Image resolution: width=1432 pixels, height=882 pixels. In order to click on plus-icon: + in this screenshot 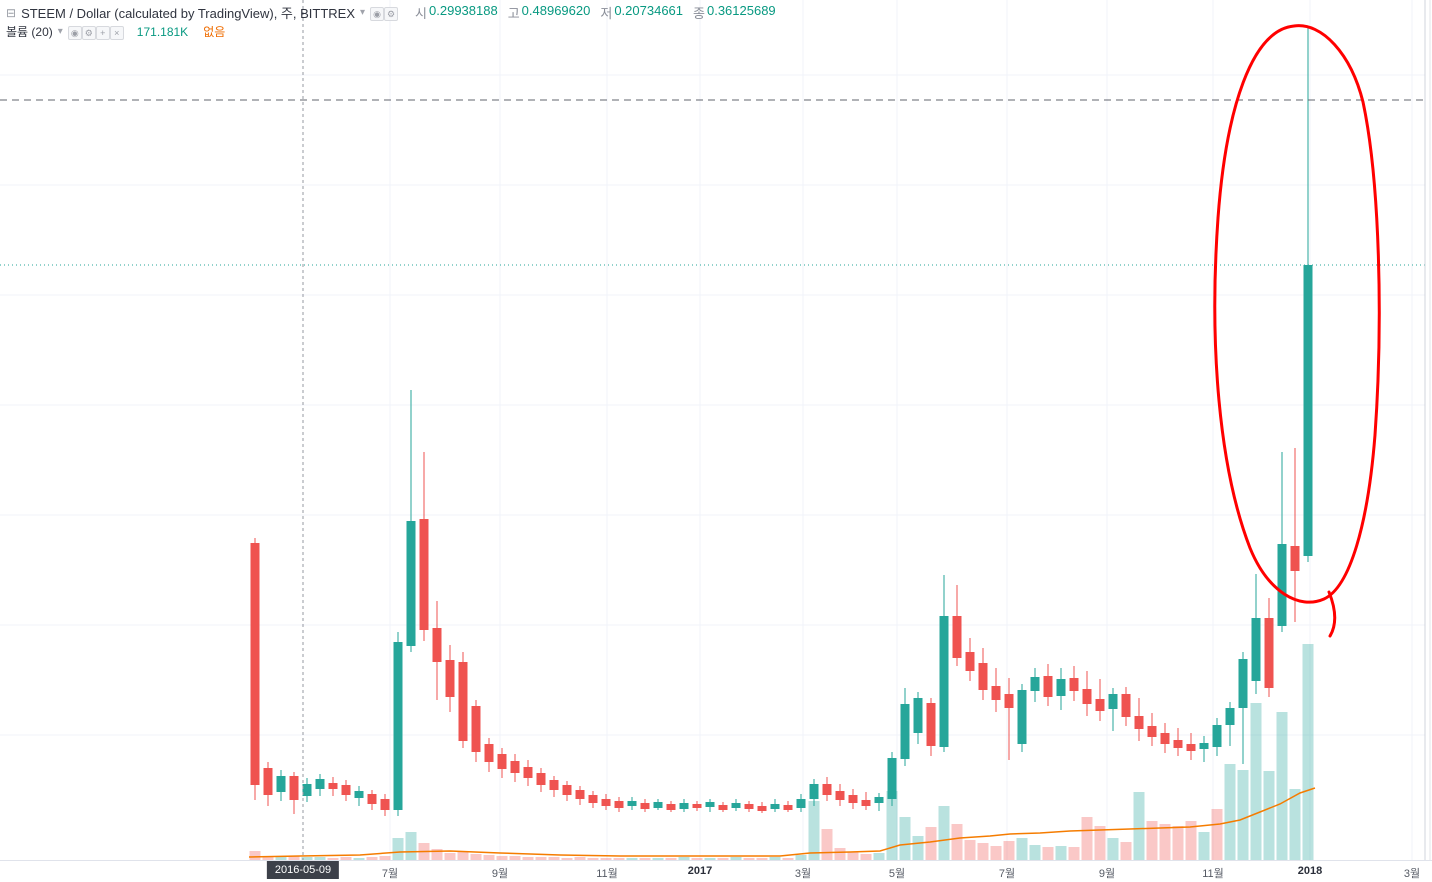, I will do `click(102, 32)`.